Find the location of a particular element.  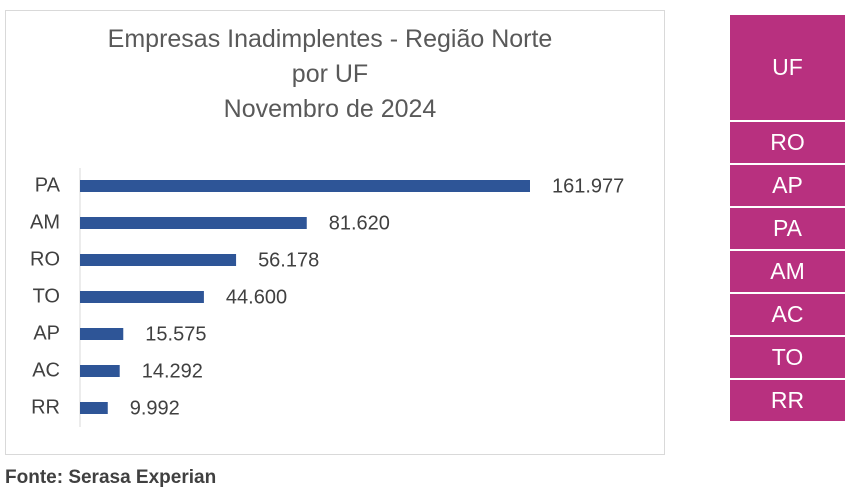

y-tick-label: PA is located at coordinates (48, 185).